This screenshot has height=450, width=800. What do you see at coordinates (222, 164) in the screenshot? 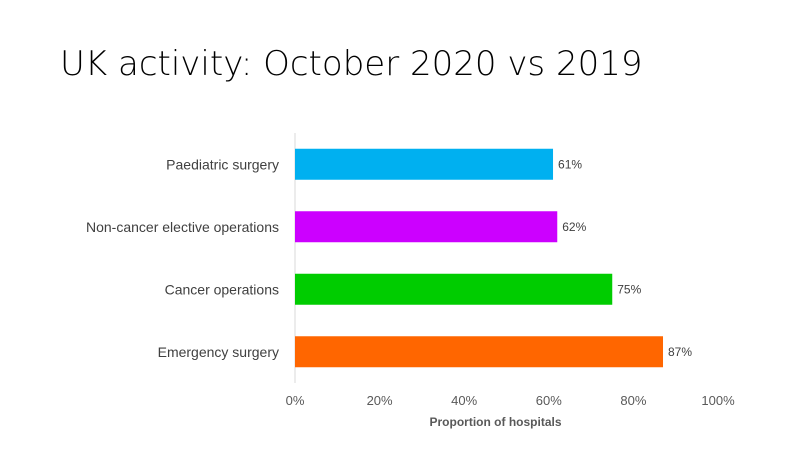
I see `category-label: Paediatric surgery` at bounding box center [222, 164].